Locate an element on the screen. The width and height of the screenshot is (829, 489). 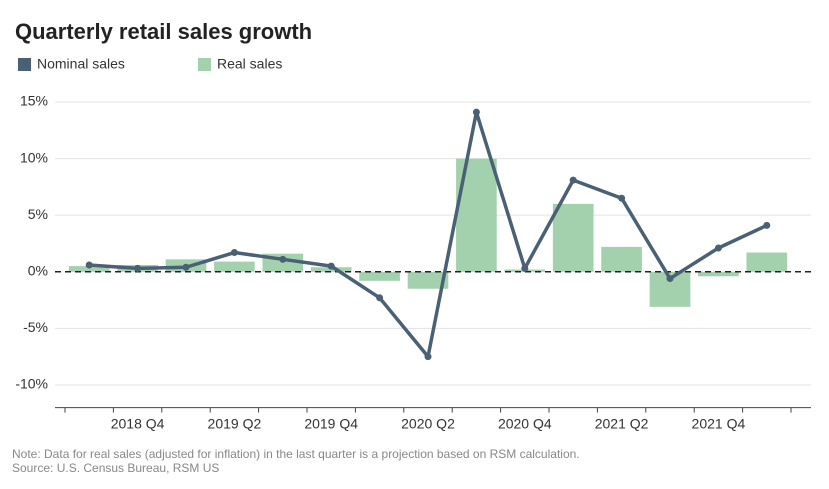
y-tick-label: 10% is located at coordinates (34, 157).